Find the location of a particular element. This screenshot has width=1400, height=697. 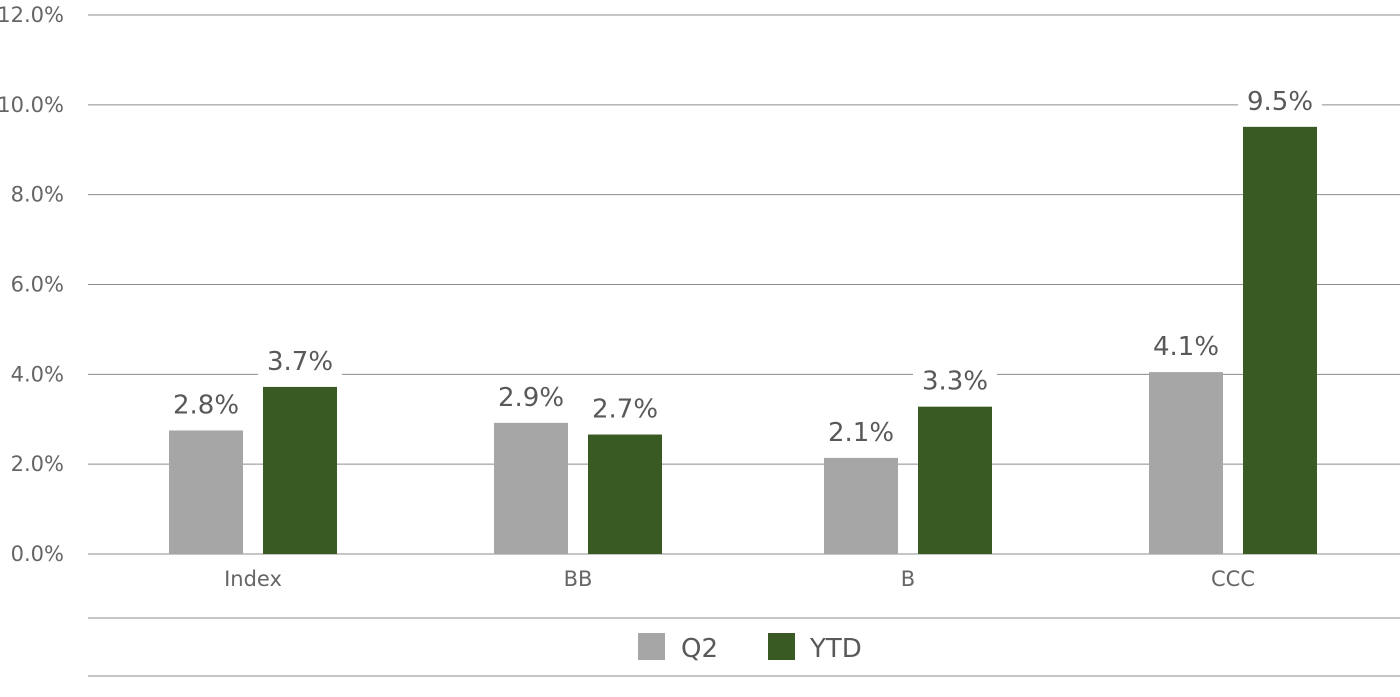

y-tick-label: 2.0% is located at coordinates (37, 464).